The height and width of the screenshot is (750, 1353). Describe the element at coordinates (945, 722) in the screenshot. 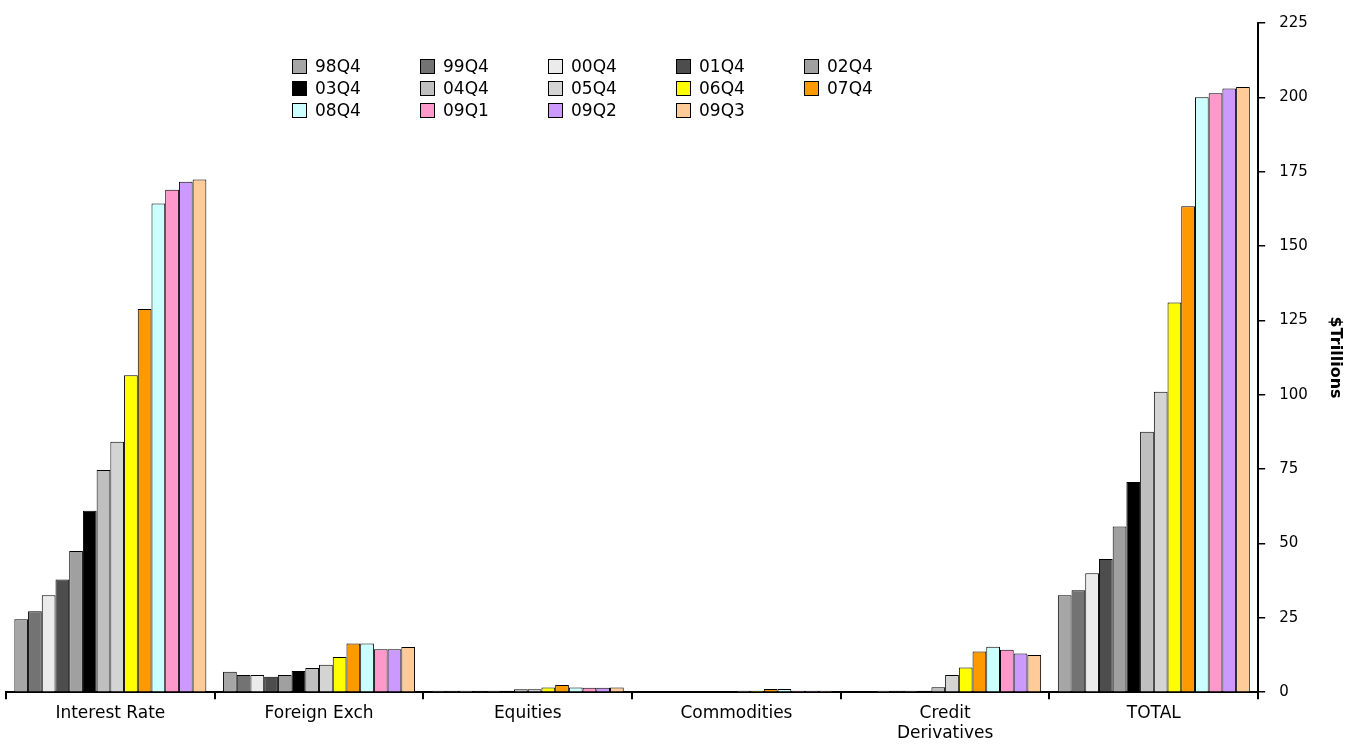

I see `x-tick-label: Credit Derivatives` at that location.